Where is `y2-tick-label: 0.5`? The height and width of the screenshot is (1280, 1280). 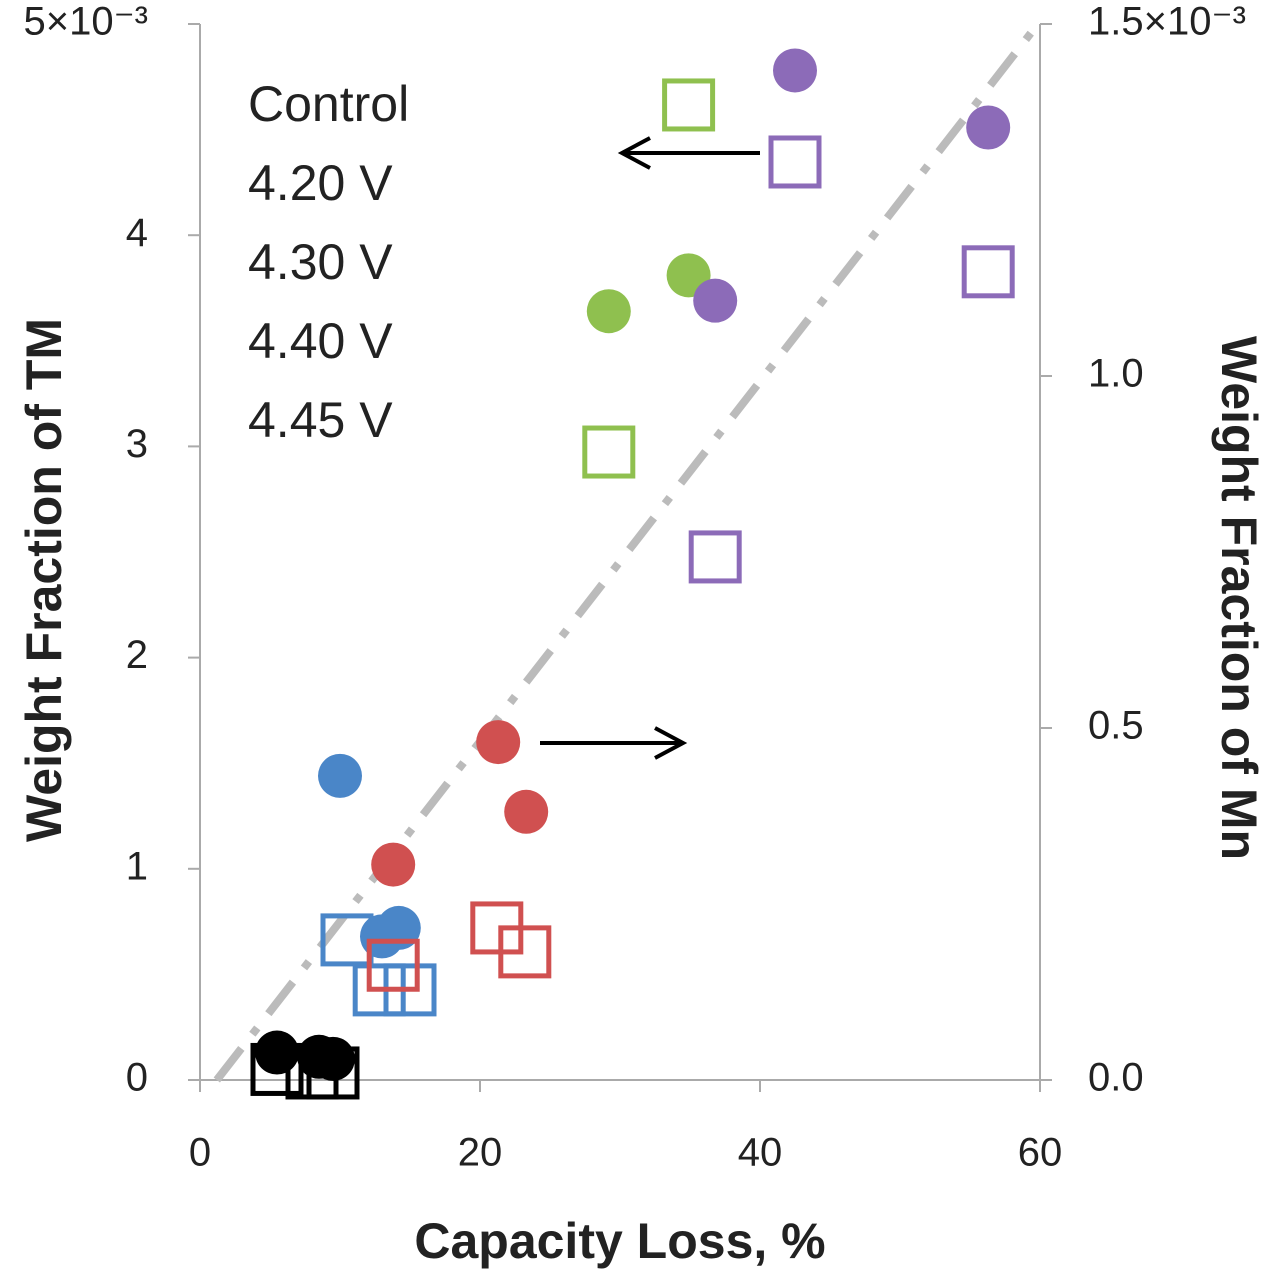 y2-tick-label: 0.5 is located at coordinates (1116, 726).